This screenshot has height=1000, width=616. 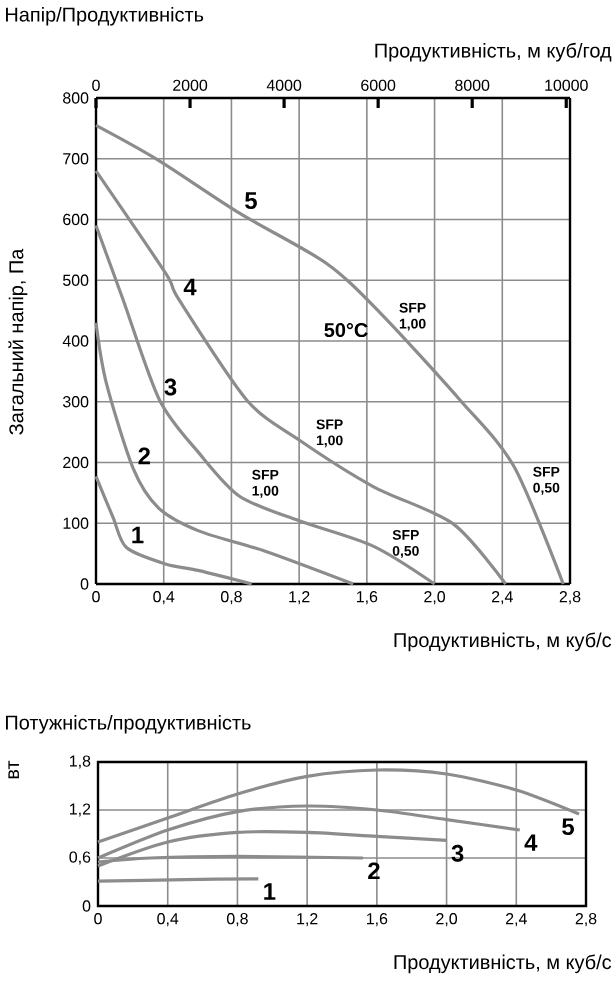 What do you see at coordinates (105, 16) in the screenshot?
I see `chart-title: Напір/Продуктивність` at bounding box center [105, 16].